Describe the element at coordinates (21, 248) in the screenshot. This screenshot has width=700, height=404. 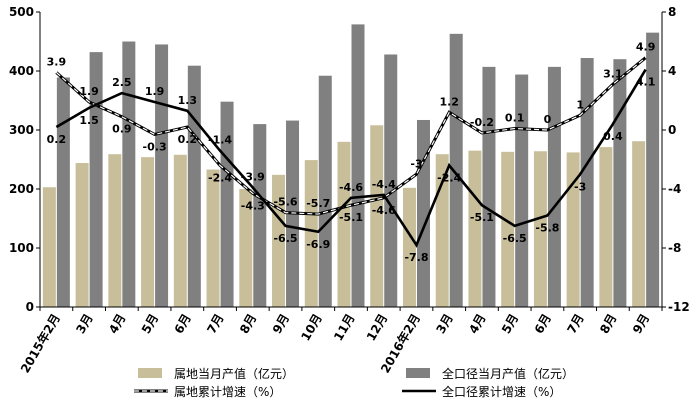
I see `y-left-tick-label: 100` at that location.